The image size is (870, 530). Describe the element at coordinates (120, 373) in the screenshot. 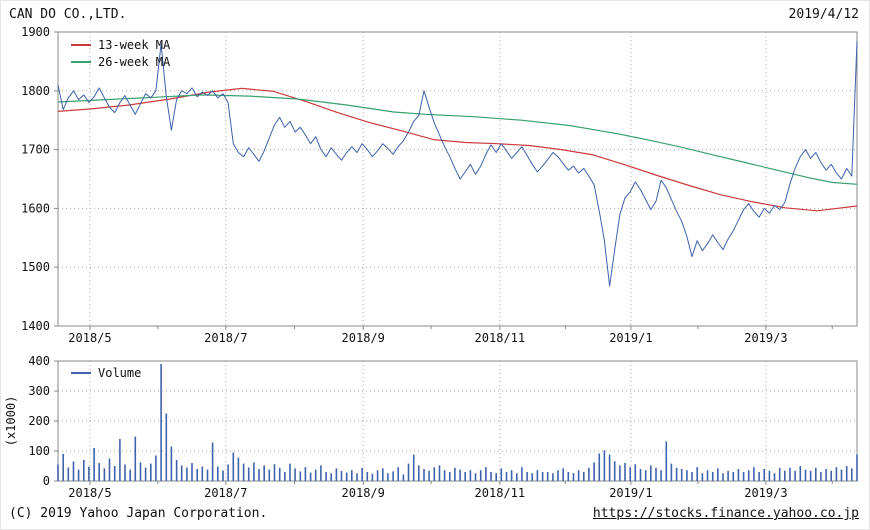

I see `volume-legend-label: Volume` at that location.